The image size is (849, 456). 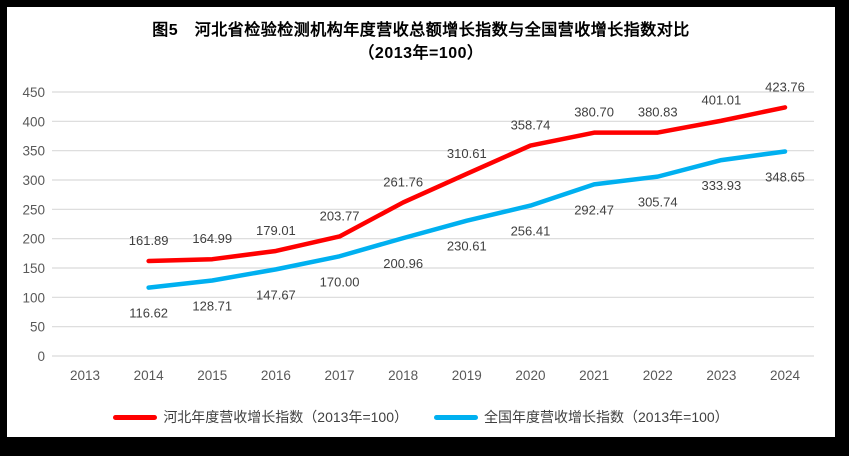 What do you see at coordinates (135, 417) in the screenshot?
I see `hebei-series-swatch-icon` at bounding box center [135, 417].